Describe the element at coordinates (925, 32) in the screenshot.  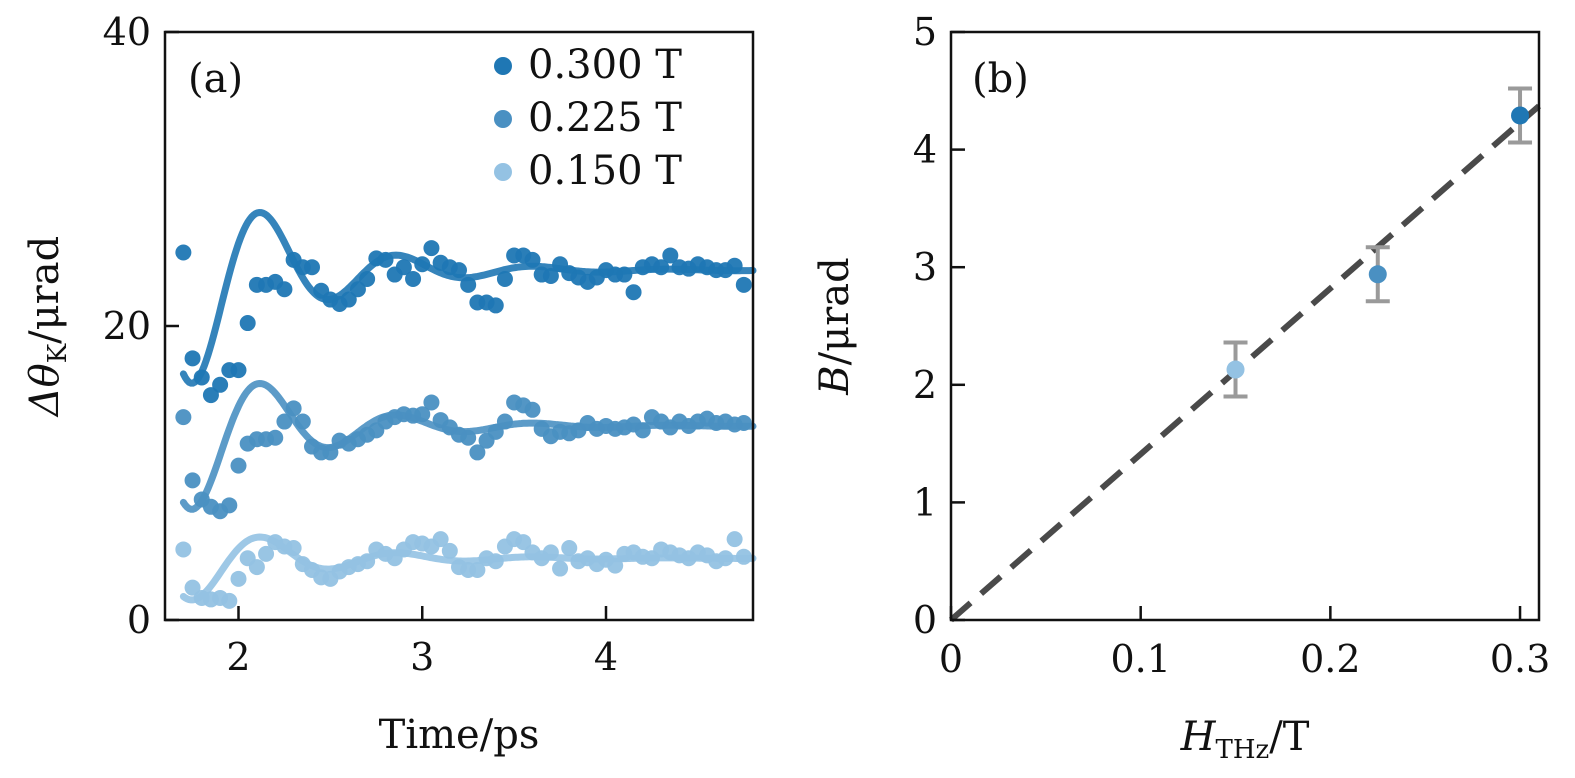
I see `panel-b-y-tick-label: 5` at that location.